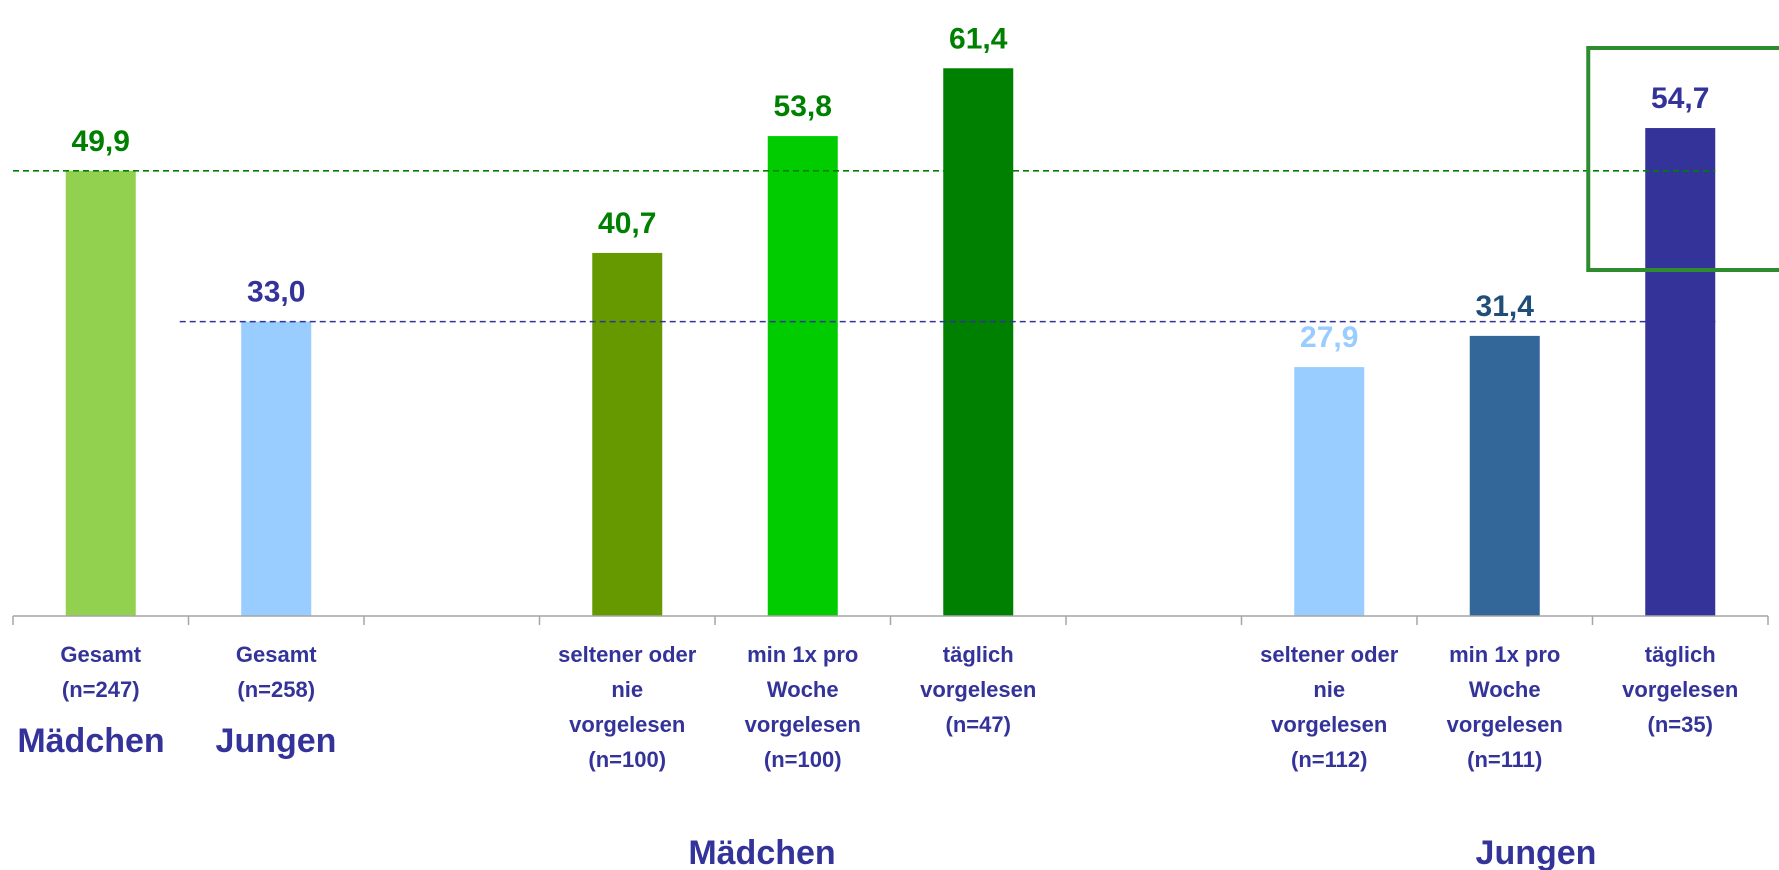 The width and height of the screenshot is (1779, 870). I want to click on category-label-7-2: vorgelesen, so click(1329, 724).